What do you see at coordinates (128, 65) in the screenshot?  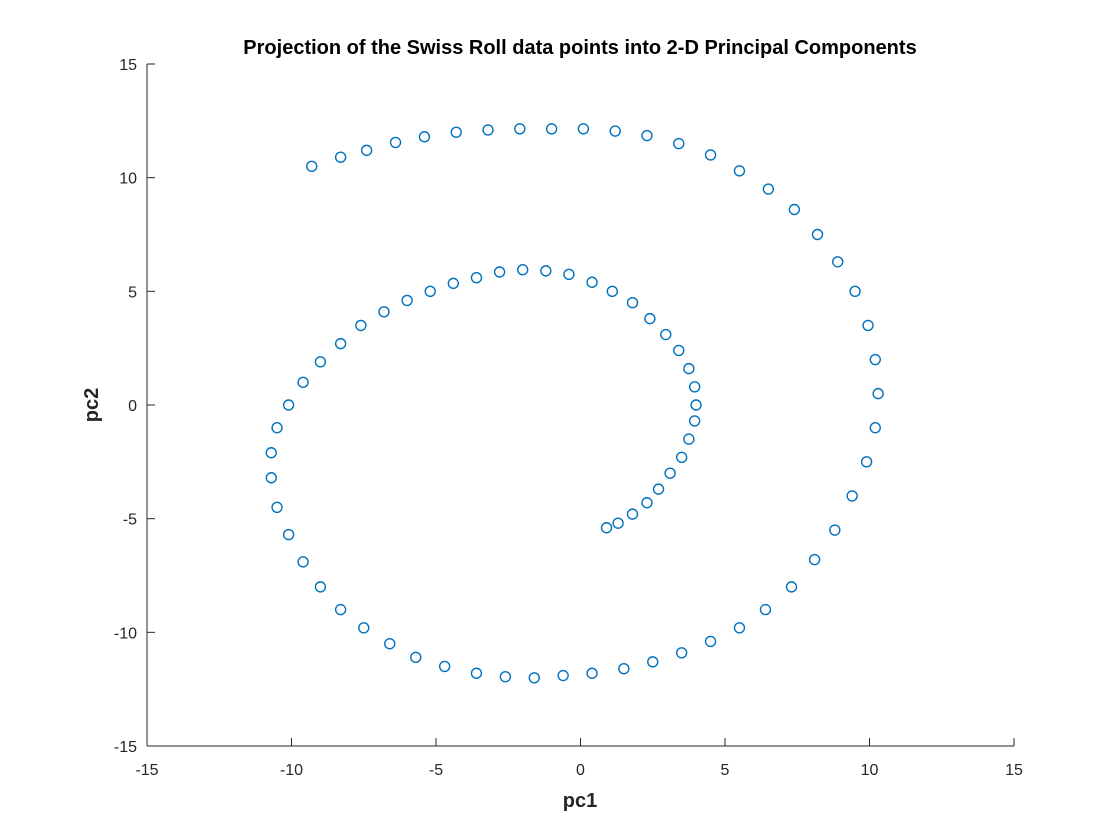 I see `y-tick-label: 15` at bounding box center [128, 65].